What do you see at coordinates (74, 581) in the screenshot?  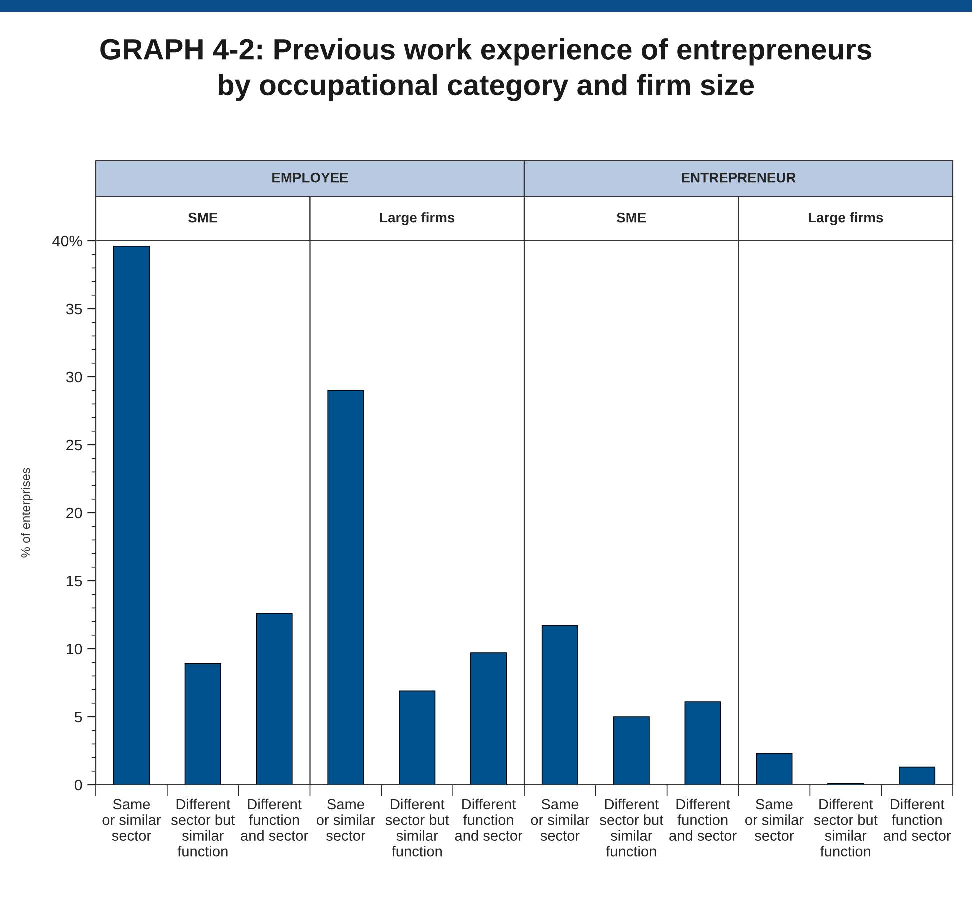 I see `y-tick-label: 15` at bounding box center [74, 581].